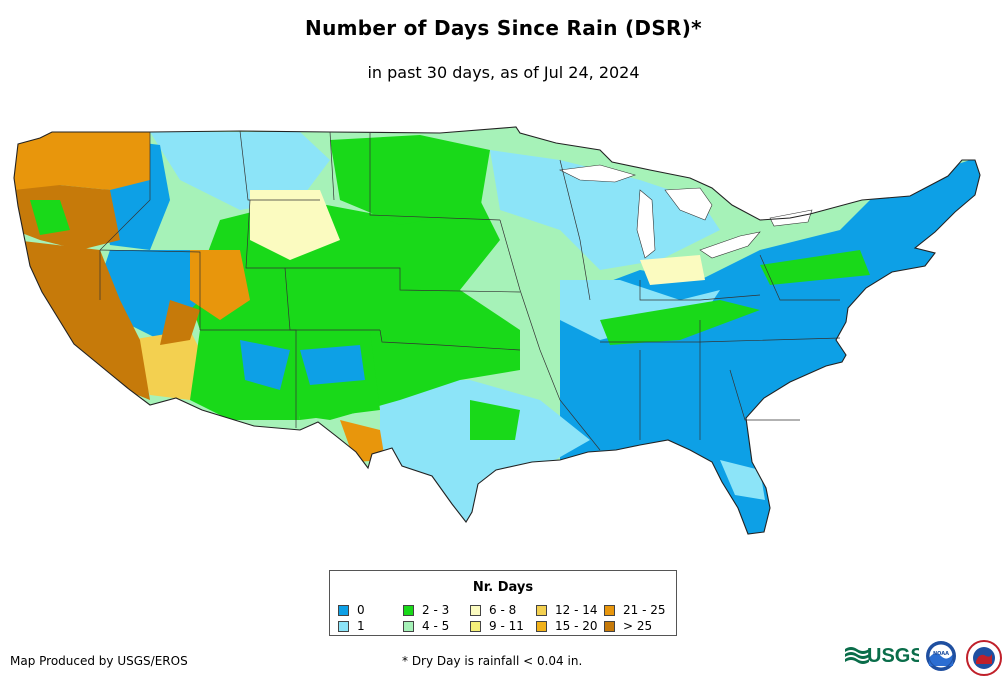  Describe the element at coordinates (893, 656) in the screenshot. I see `usgs-logo-text: USGS` at that location.